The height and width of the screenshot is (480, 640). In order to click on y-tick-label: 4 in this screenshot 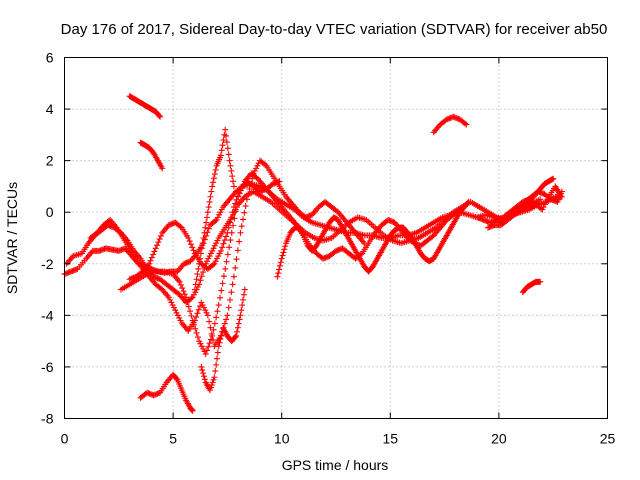, I will do `click(50, 109)`.